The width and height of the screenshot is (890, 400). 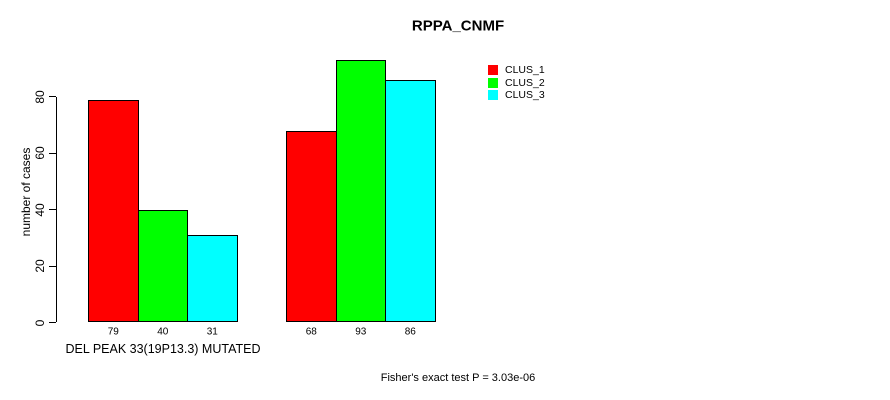 What do you see at coordinates (360, 191) in the screenshot?
I see `bar-clus_2-group2` at bounding box center [360, 191].